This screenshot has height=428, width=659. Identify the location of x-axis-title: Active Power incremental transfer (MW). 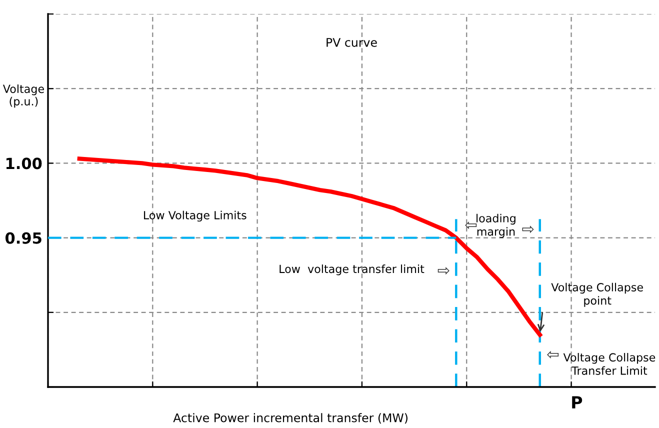
(290, 418).